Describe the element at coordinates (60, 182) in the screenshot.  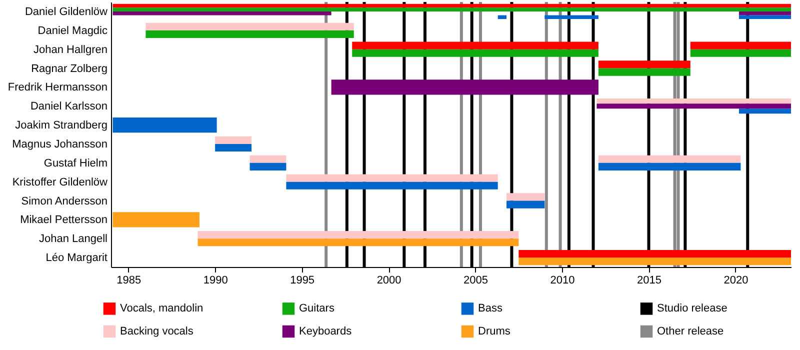
I see `y-tick-label: Kristoffer Gildenlöw` at that location.